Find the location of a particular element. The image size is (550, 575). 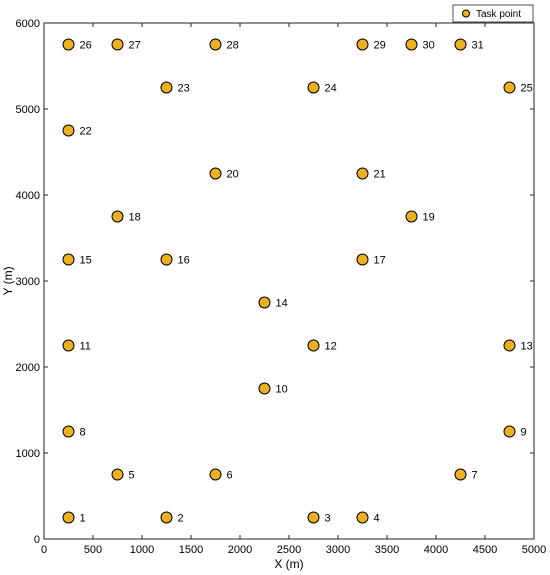

y-tick-label: 6000 is located at coordinates (28, 24).